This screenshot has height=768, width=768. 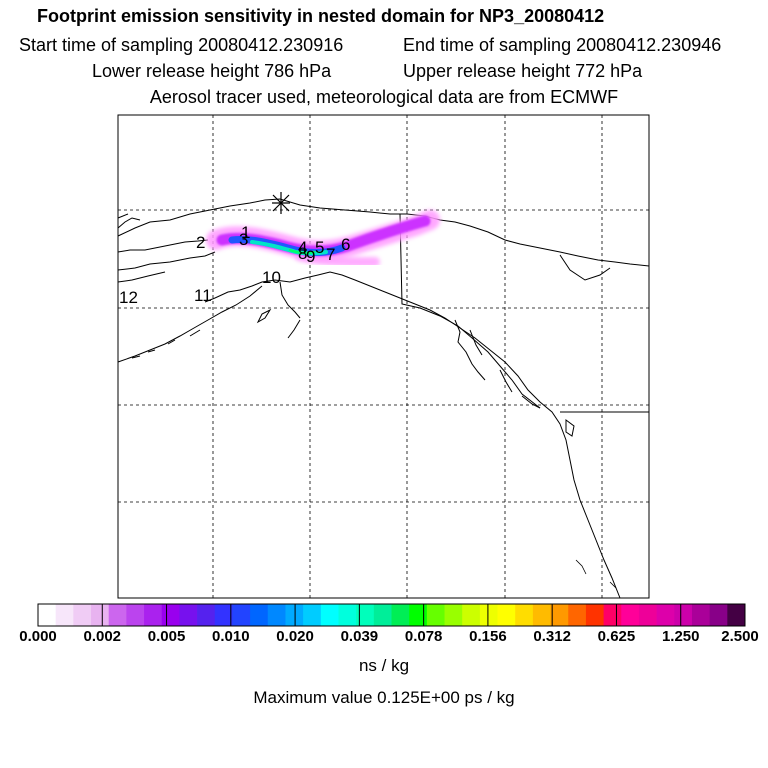 What do you see at coordinates (128, 297) in the screenshot?
I see `point-label: 12` at bounding box center [128, 297].